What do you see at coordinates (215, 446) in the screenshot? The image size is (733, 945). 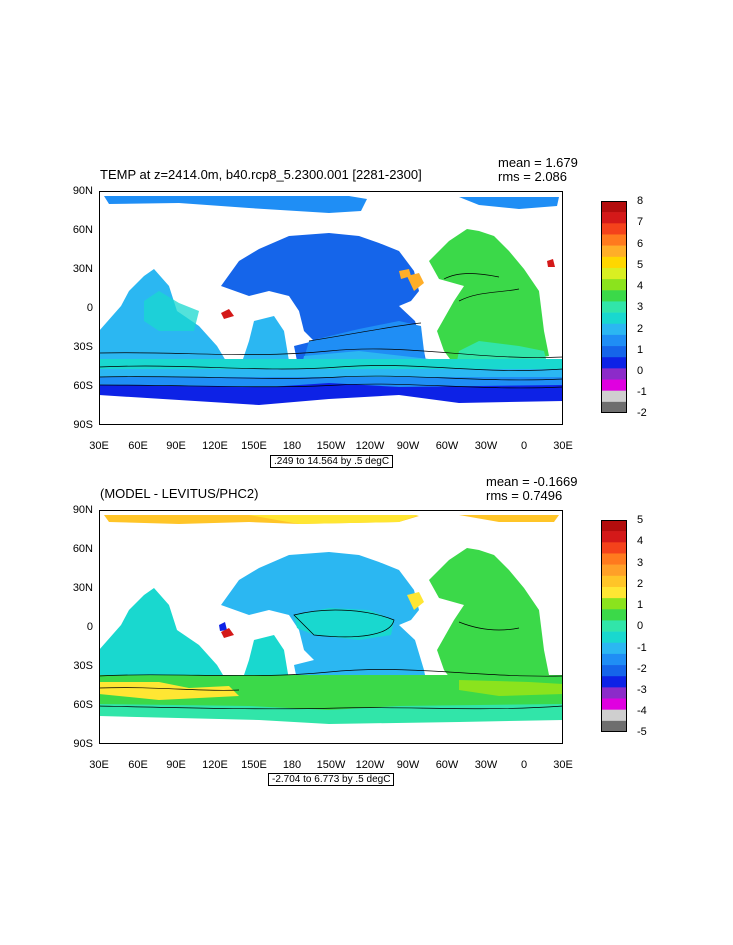 I see `map1-lon-label: 120E` at bounding box center [215, 446].